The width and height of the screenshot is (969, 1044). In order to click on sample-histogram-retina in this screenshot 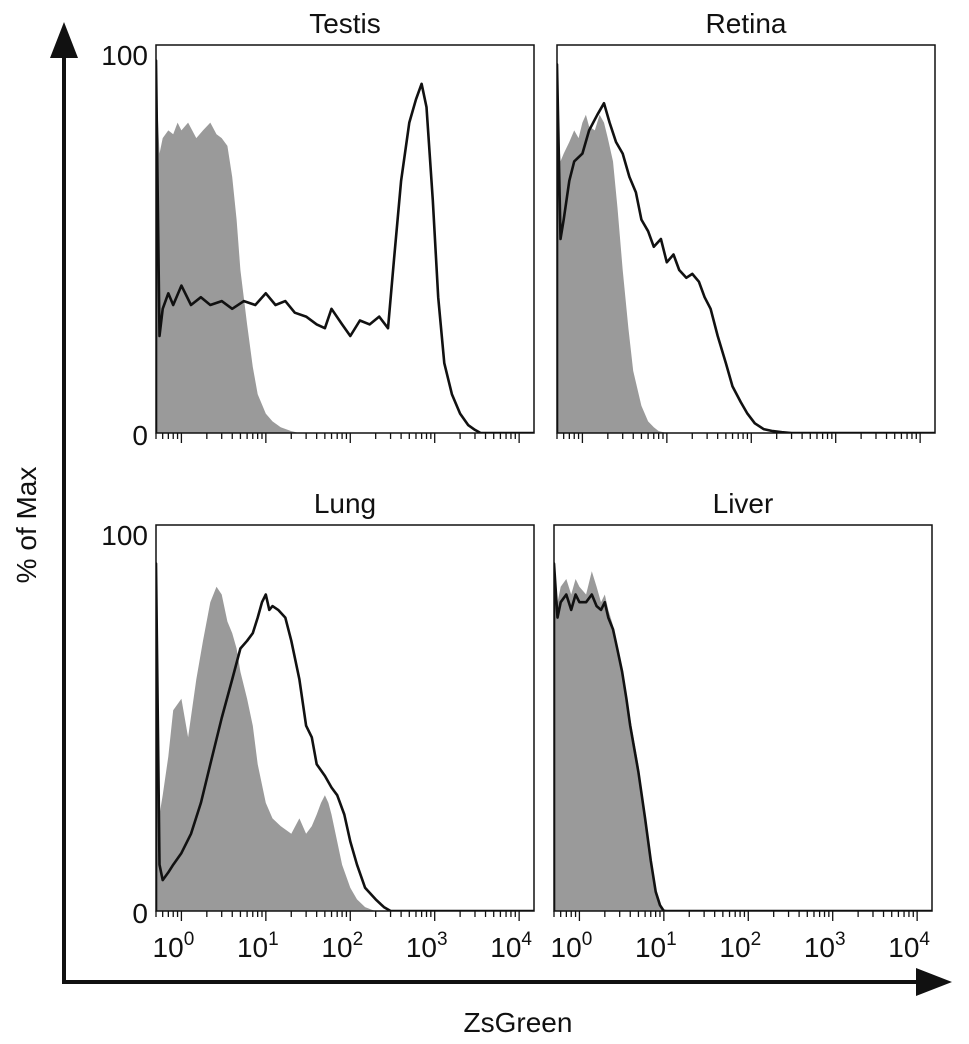, I will do `click(746, 248)`.